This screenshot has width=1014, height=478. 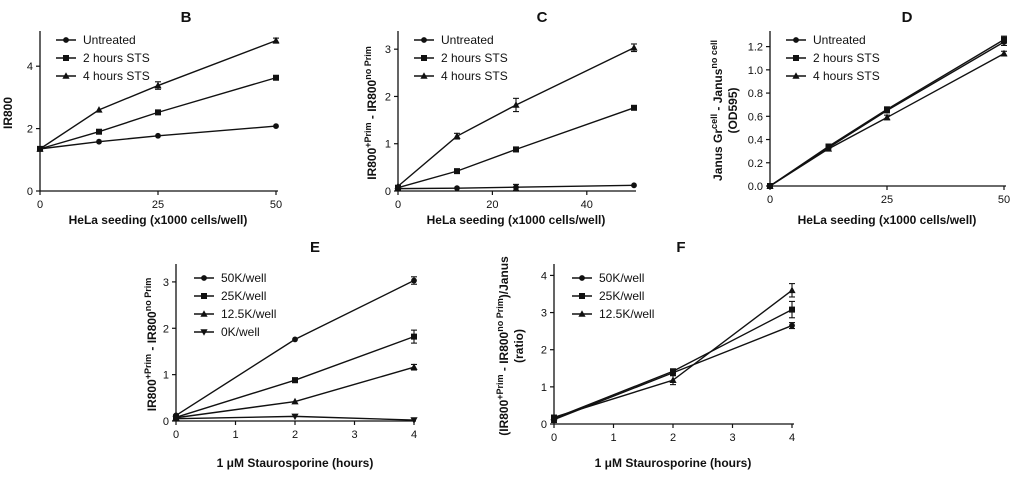 What do you see at coordinates (248, 314) in the screenshot?
I see `legend-label: 12.5K/well` at bounding box center [248, 314].